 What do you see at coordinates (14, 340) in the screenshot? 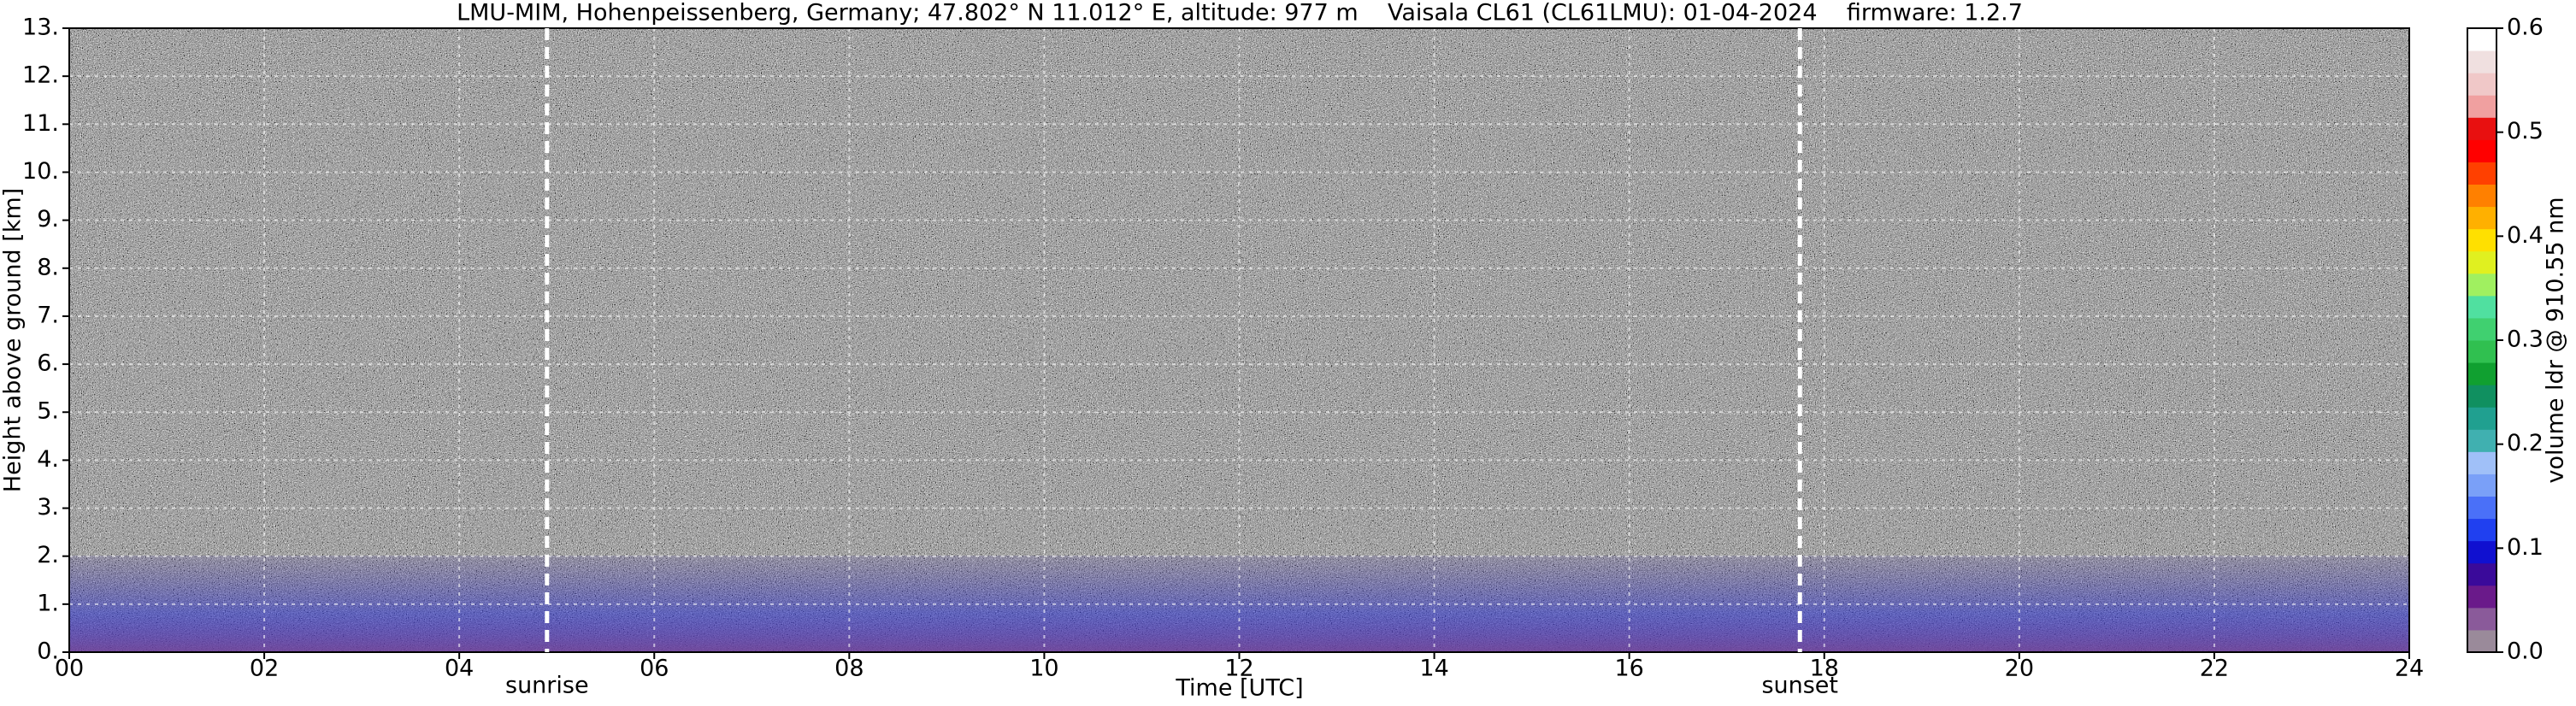
I see `y-axis-label: Height above ground [km]` at bounding box center [14, 340].